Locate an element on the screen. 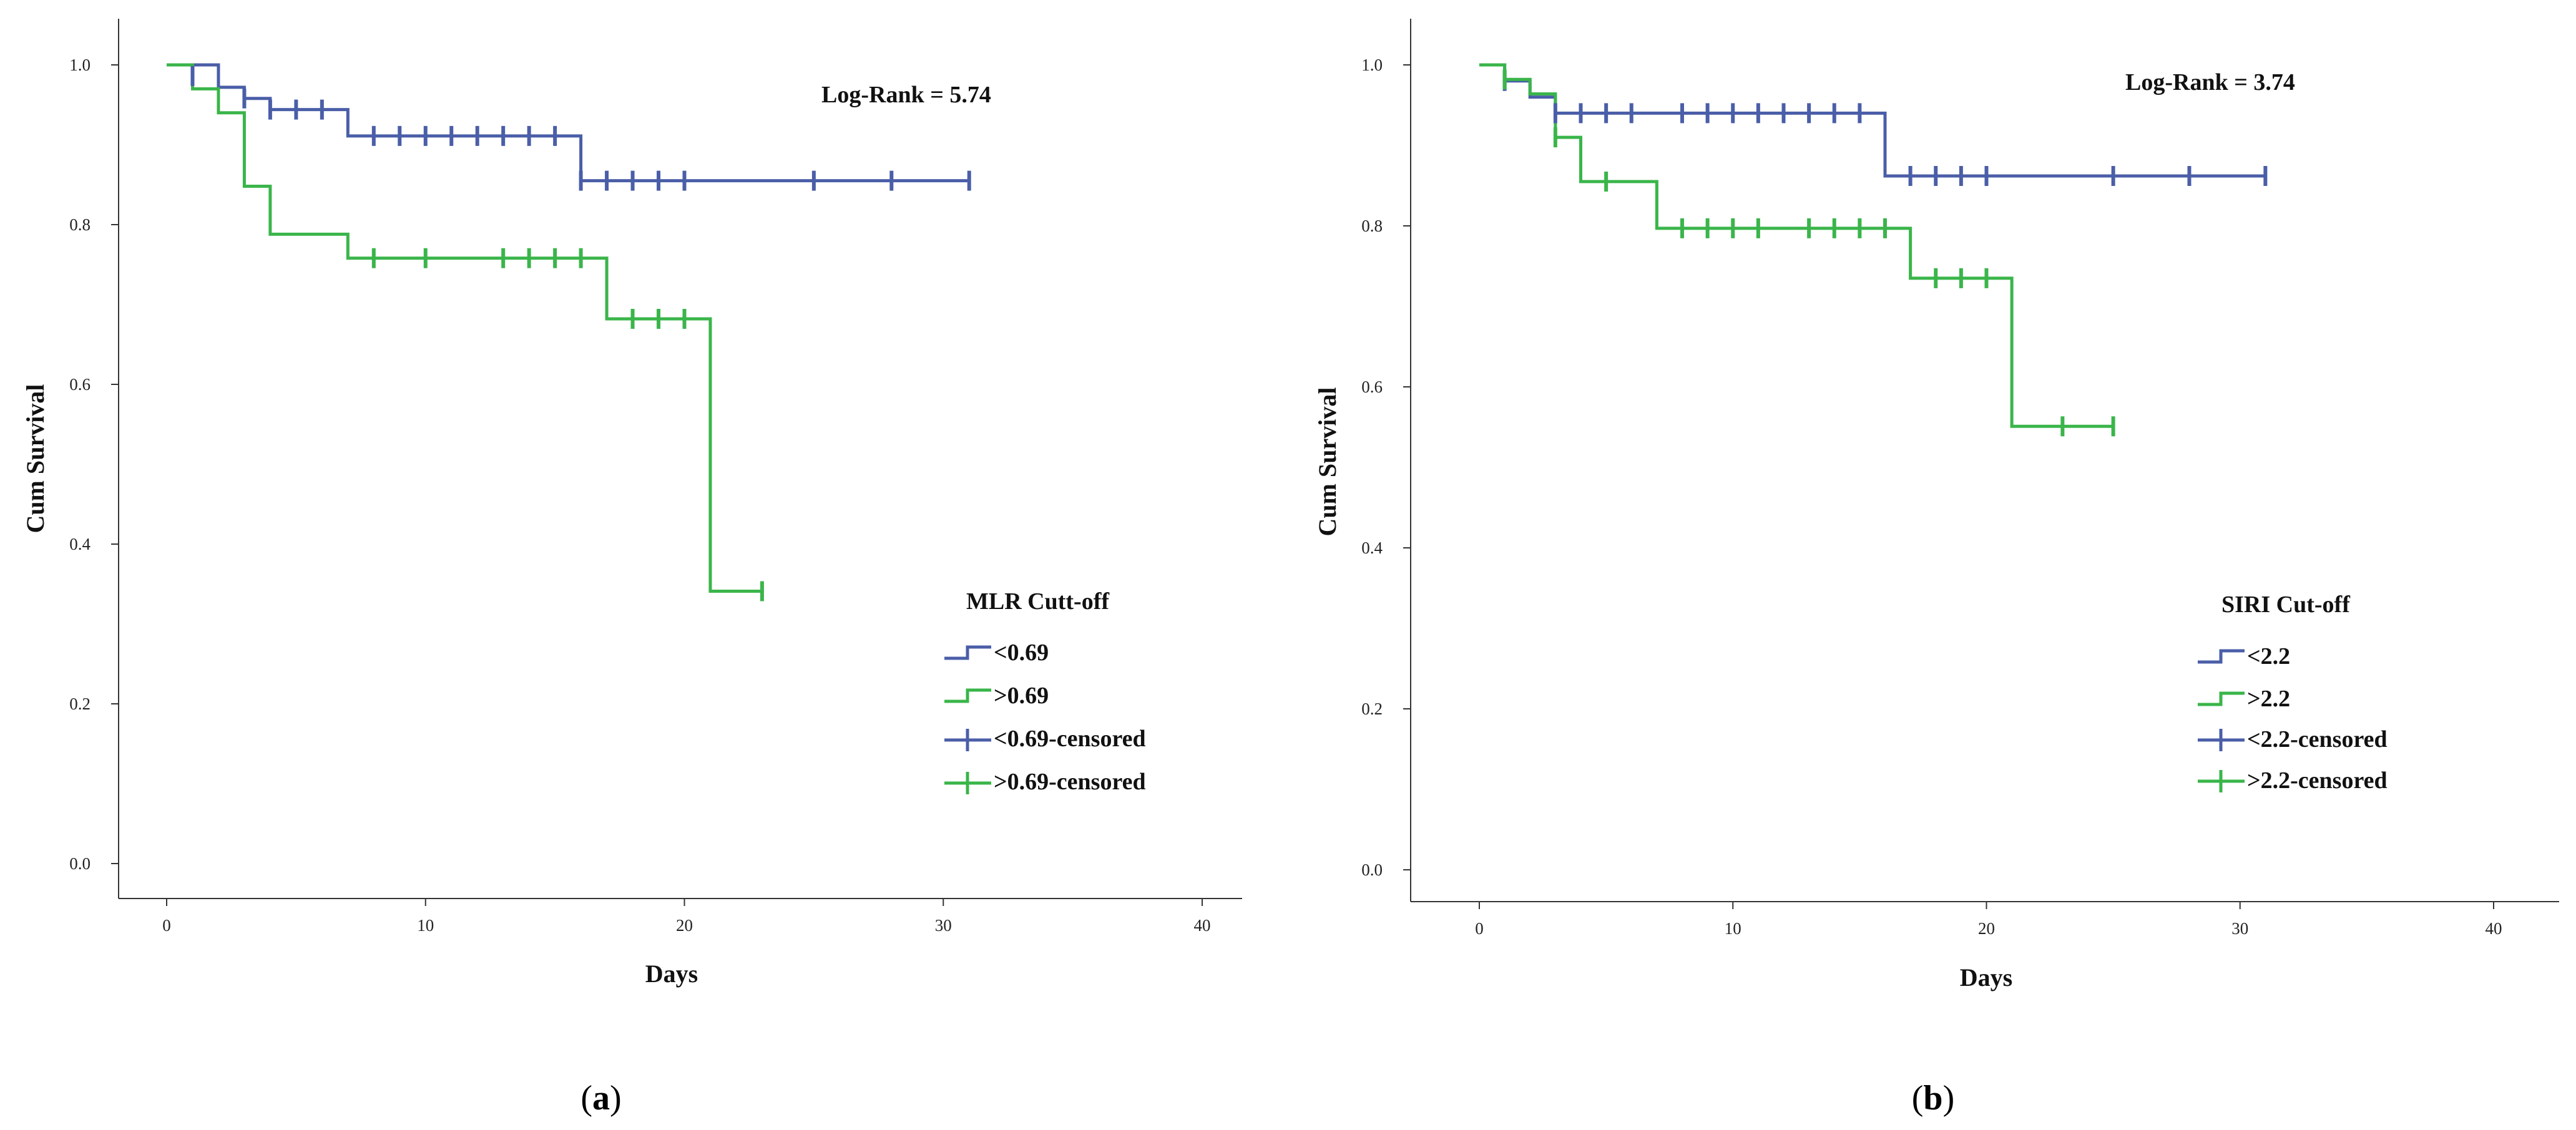  legend-label-series-1: <2.2 is located at coordinates (2268, 656).